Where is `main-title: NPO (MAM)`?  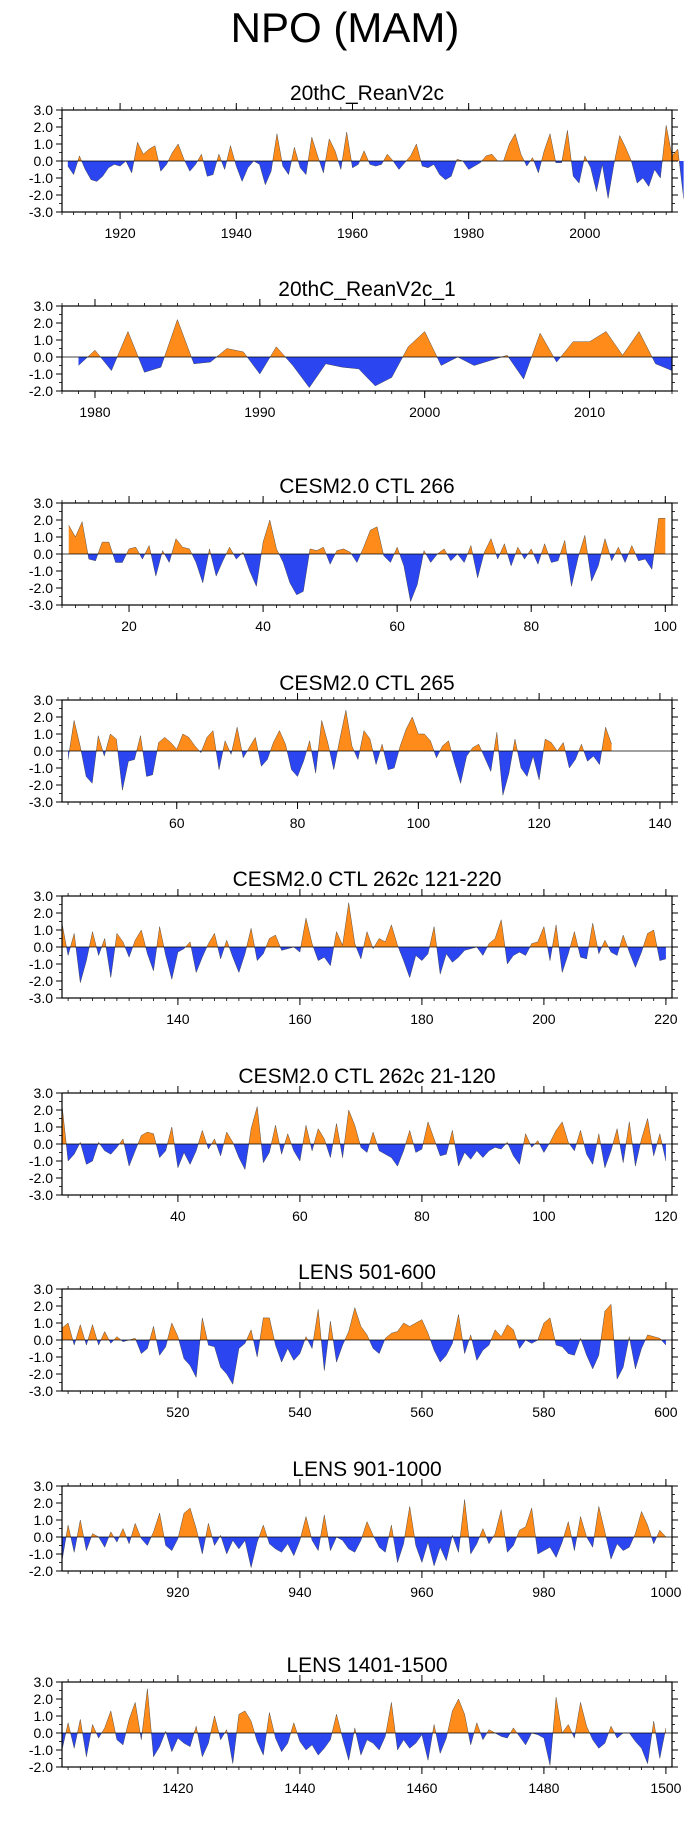
main-title: NPO (MAM) is located at coordinates (345, 27).